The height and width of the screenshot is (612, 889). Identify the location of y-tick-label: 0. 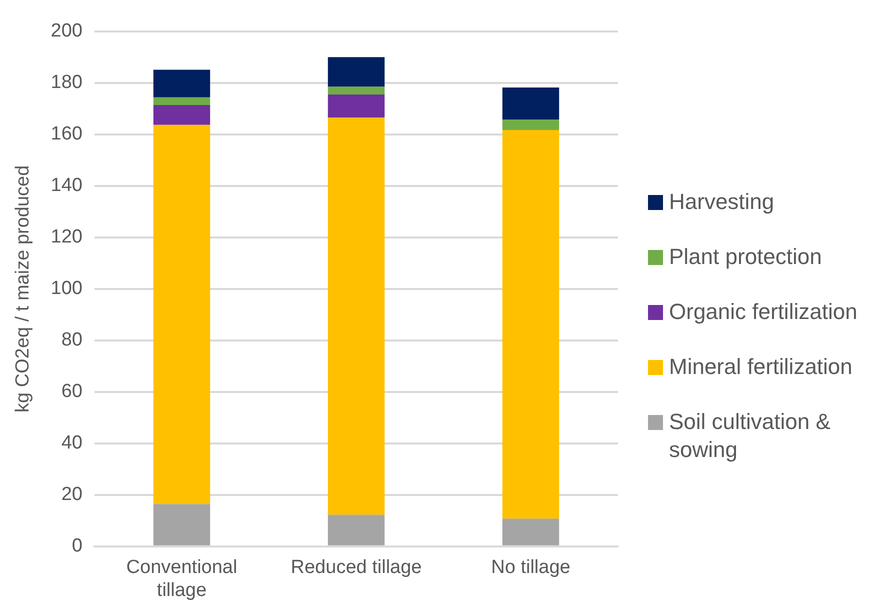
(77, 546).